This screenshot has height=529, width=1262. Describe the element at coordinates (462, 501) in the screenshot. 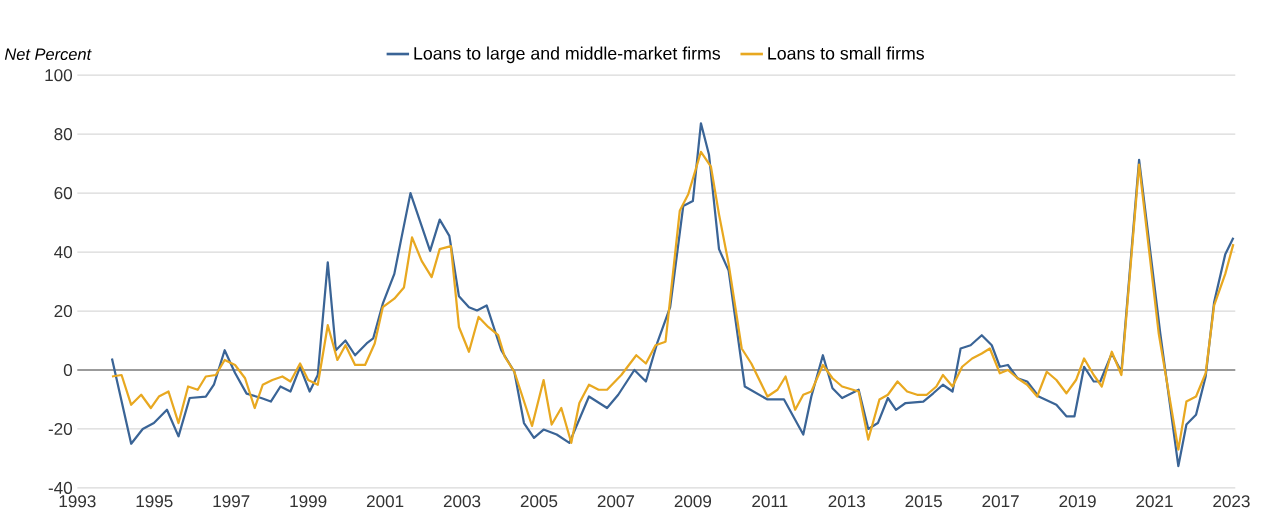

I see `x-tick-label: 2003` at that location.